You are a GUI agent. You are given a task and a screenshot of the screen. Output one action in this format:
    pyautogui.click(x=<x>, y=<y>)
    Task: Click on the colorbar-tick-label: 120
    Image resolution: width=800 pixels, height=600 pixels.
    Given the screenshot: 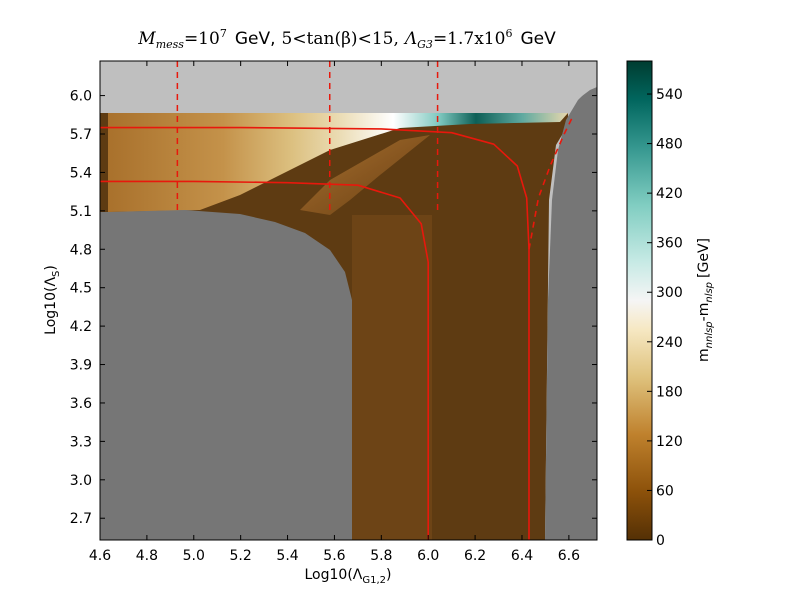 What is the action you would take?
    pyautogui.click(x=669, y=442)
    